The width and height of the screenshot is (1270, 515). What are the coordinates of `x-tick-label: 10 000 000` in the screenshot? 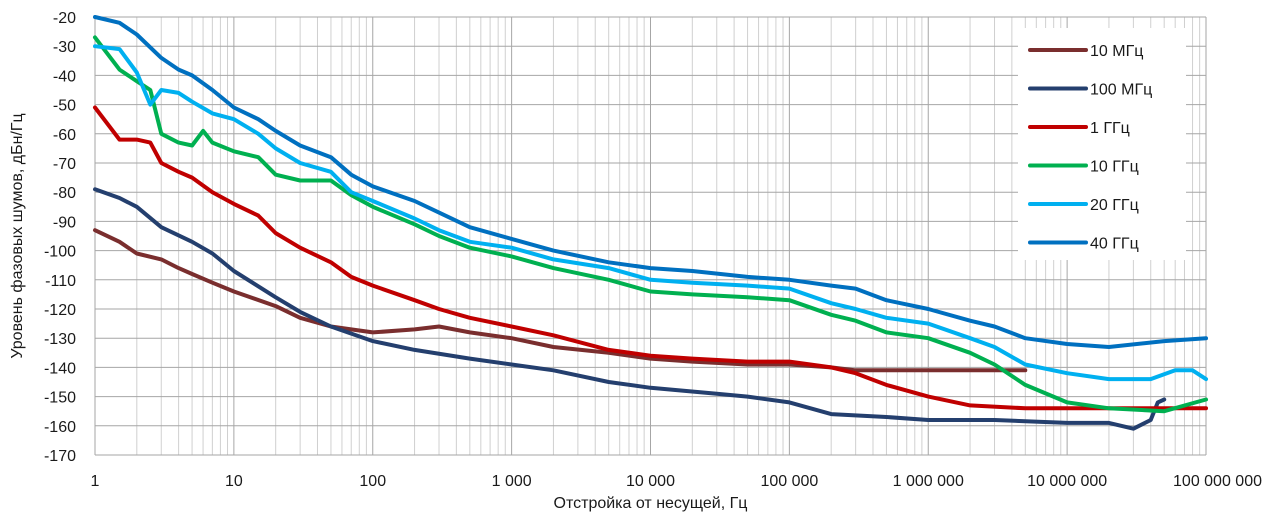 It's located at (1067, 481).